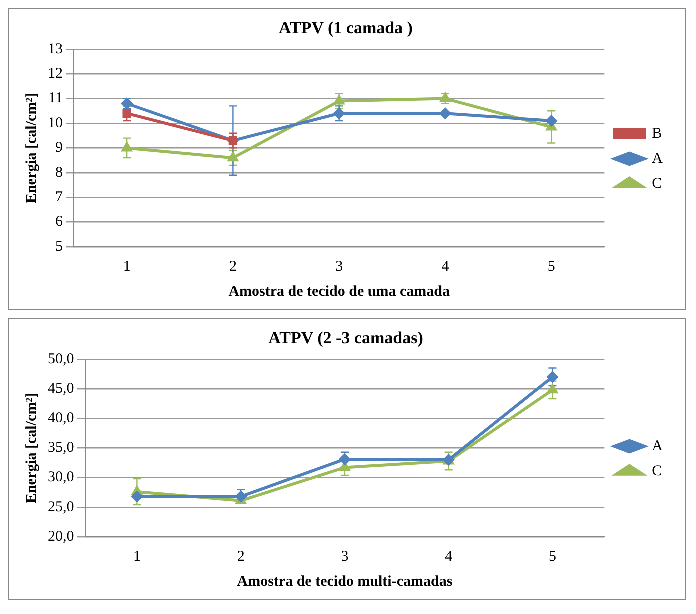 The height and width of the screenshot is (614, 696). I want to click on y-tick-label: 6, so click(60, 222).